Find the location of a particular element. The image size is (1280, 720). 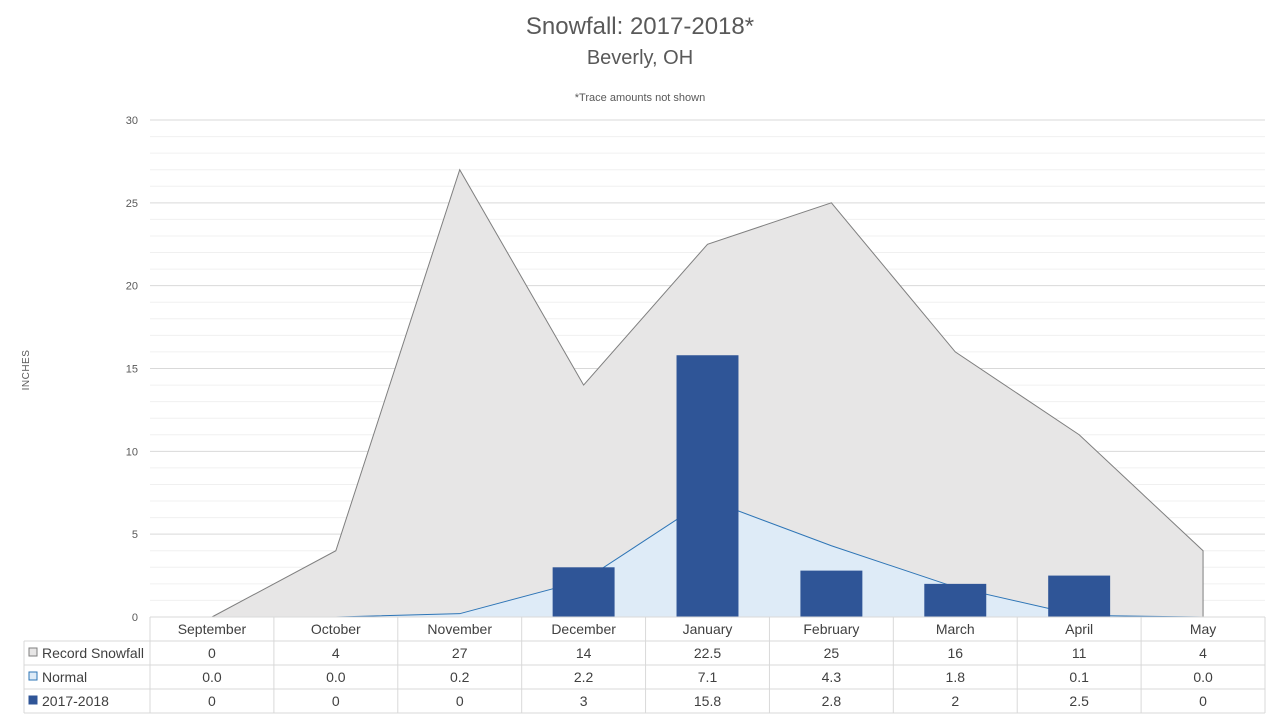

y-axis-label: INCHES is located at coordinates (26, 370).